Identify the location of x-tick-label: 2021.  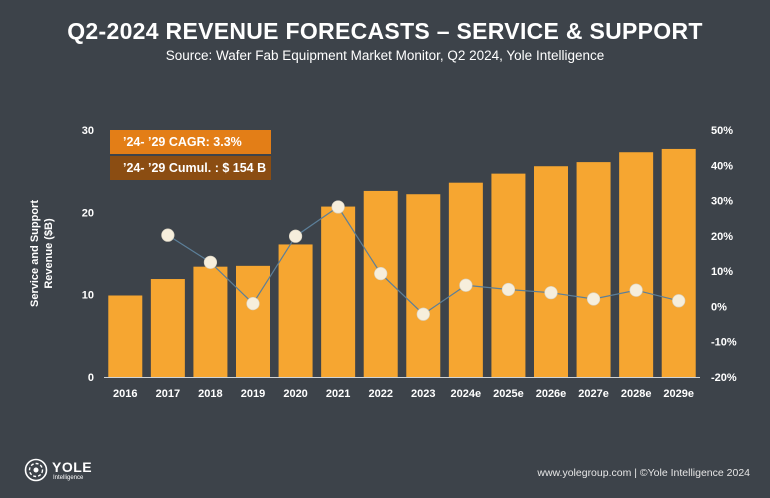
(338, 394).